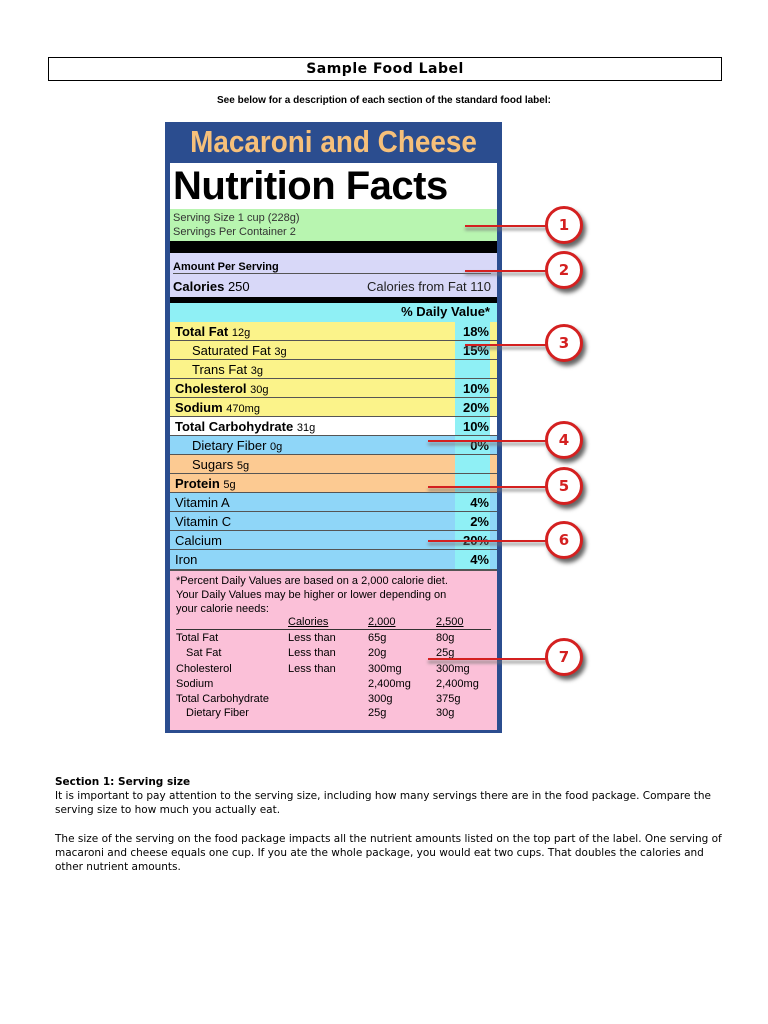 Image resolution: width=768 pixels, height=1024 pixels. What do you see at coordinates (333, 483) in the screenshot?
I see `nutrient-row: Protein 5g` at bounding box center [333, 483].